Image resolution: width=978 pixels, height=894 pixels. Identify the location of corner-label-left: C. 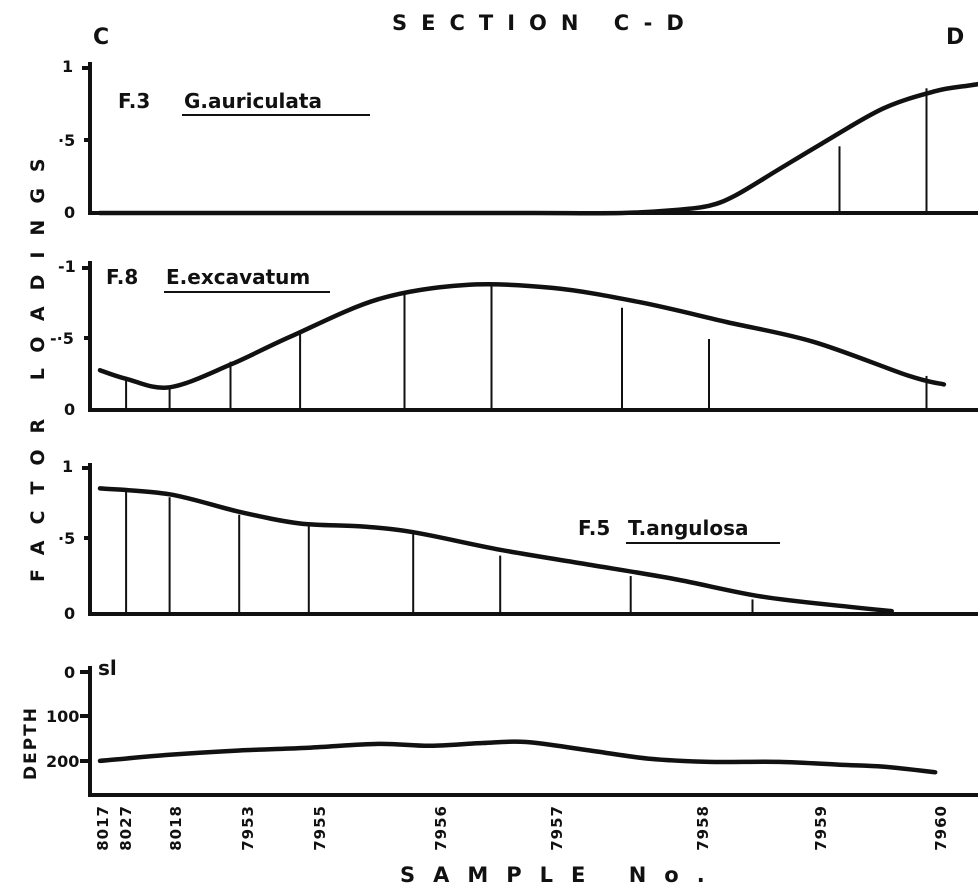
(101, 37).